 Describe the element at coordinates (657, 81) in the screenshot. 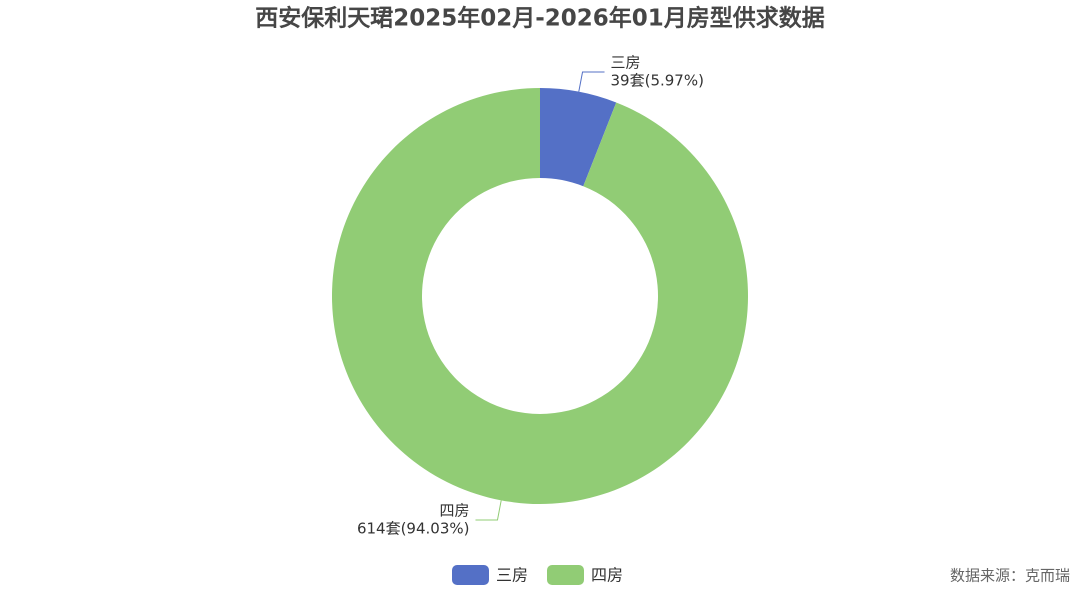

I see `slice-value-label: 39套(5.97%)` at that location.